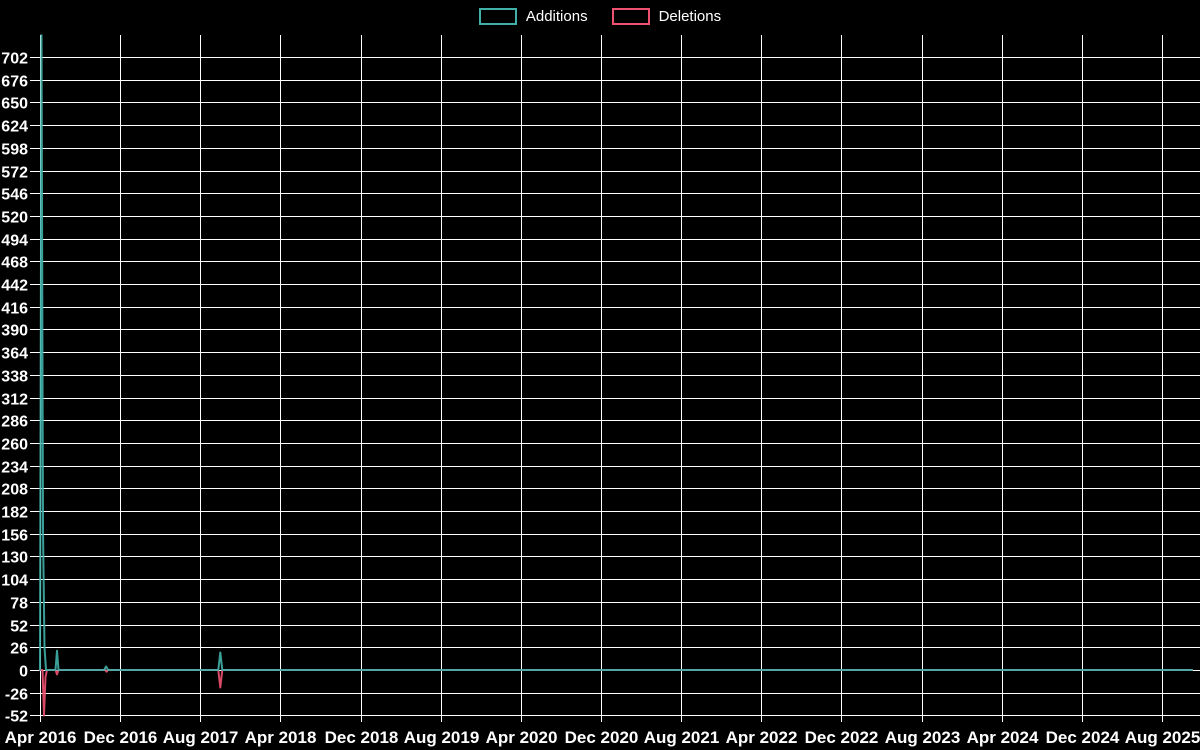 The height and width of the screenshot is (750, 1200). I want to click on y-tick-label: 494, so click(14, 241).